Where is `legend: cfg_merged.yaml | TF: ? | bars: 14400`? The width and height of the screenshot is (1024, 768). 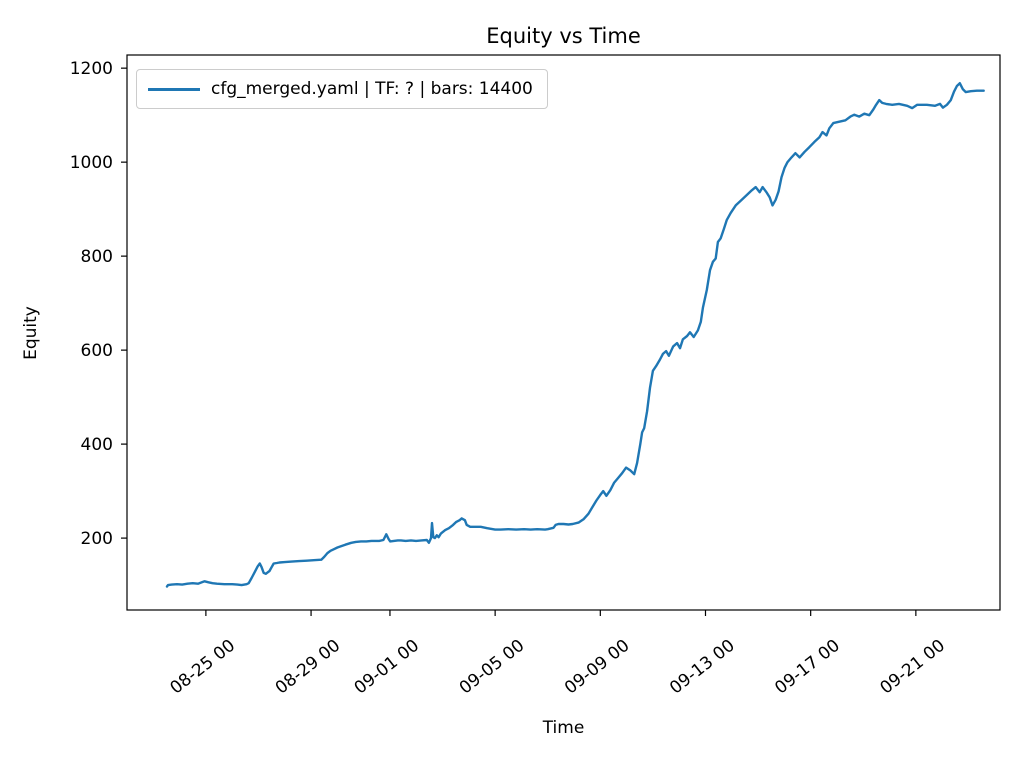
legend: cfg_merged.yaml | TF: ? | bars: 14400 is located at coordinates (342, 89).